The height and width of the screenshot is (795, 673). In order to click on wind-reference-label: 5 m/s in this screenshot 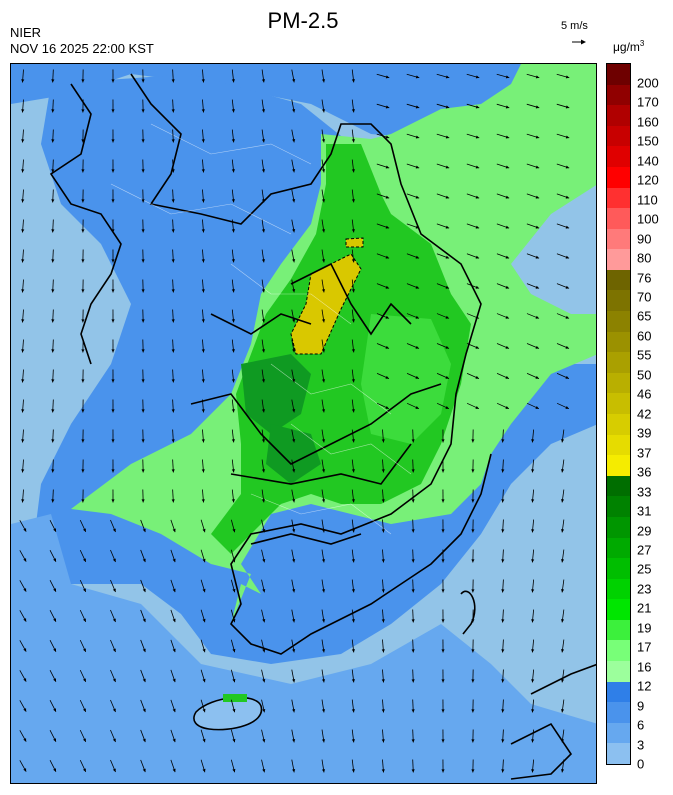, I will do `click(574, 26)`.